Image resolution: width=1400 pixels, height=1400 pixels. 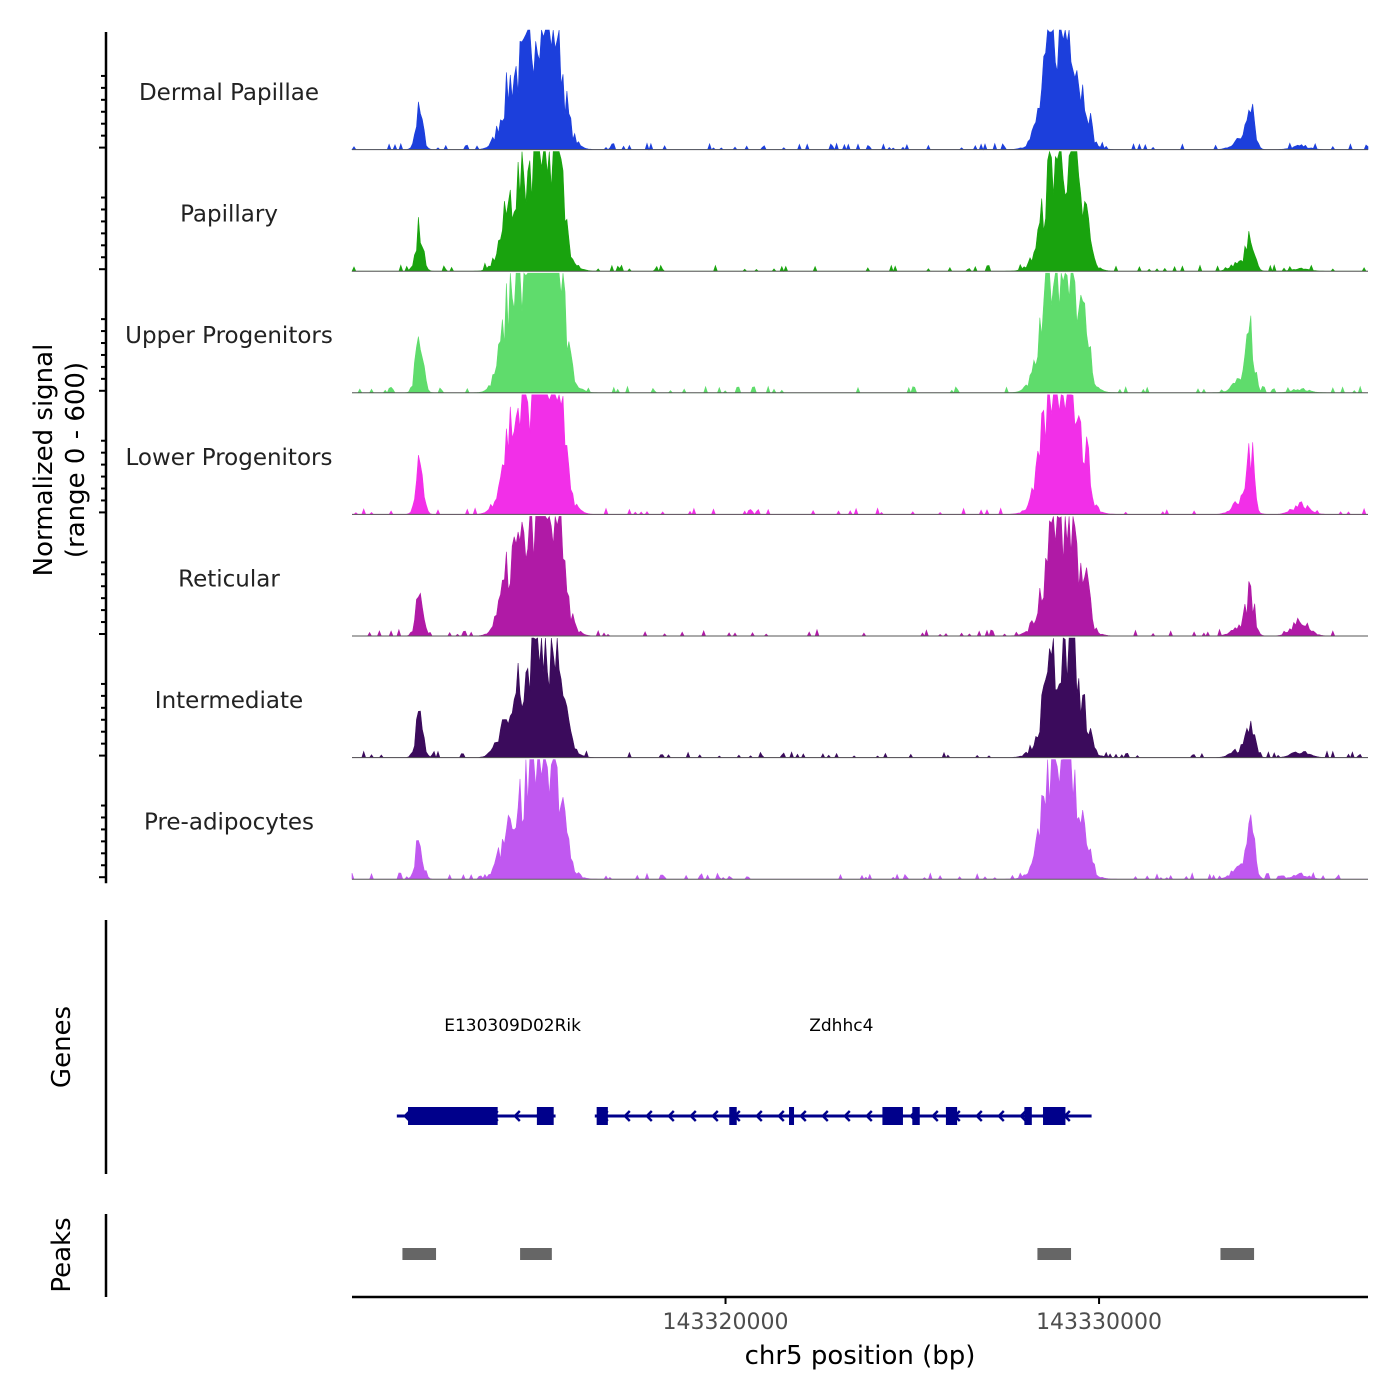 What do you see at coordinates (229, 215) in the screenshot?
I see `track-label: Papillary` at bounding box center [229, 215].